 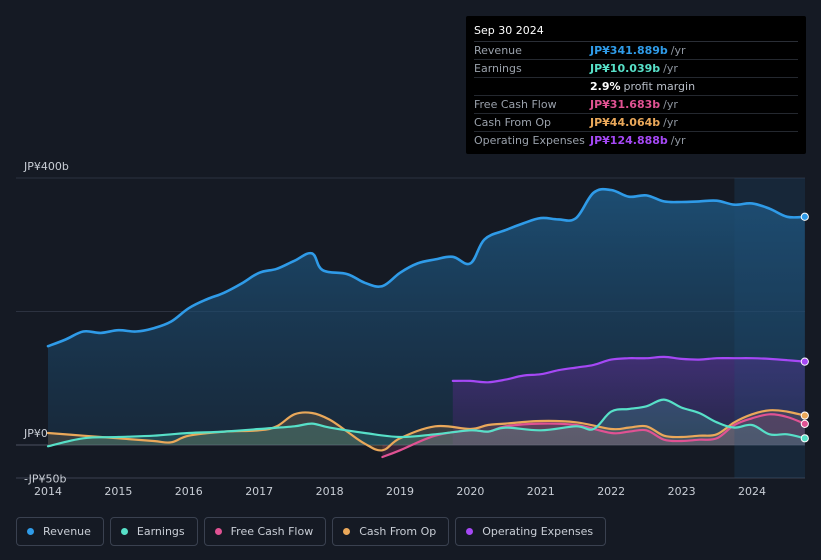 I want to click on tooltip-value: 2.9%, so click(x=605, y=86).